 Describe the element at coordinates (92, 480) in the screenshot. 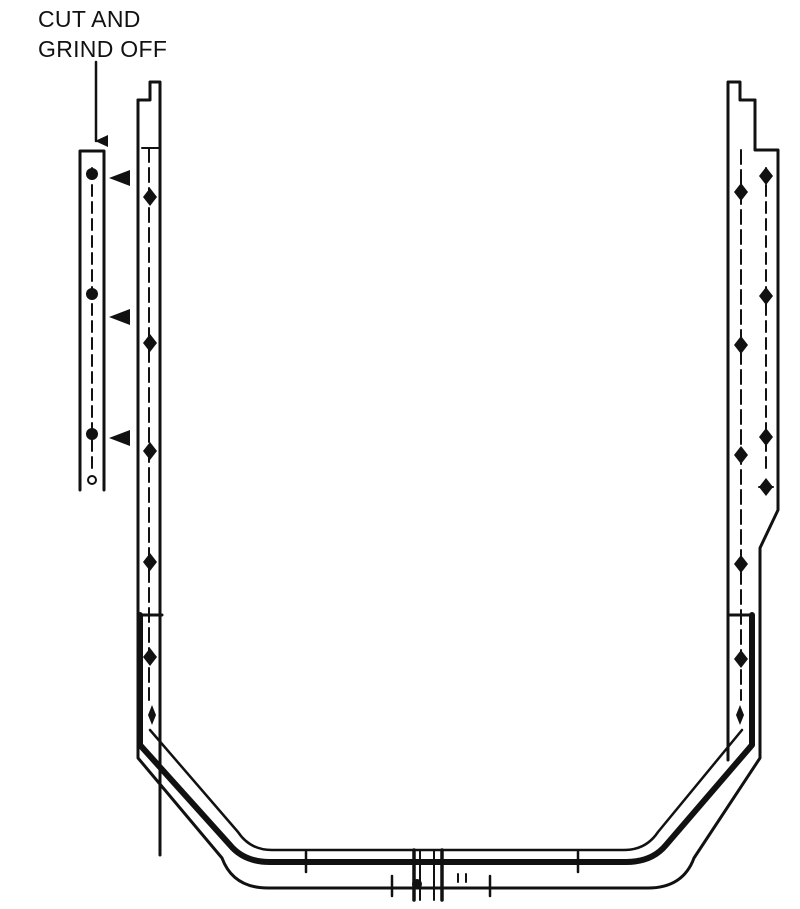

I see `bolt-hole` at that location.